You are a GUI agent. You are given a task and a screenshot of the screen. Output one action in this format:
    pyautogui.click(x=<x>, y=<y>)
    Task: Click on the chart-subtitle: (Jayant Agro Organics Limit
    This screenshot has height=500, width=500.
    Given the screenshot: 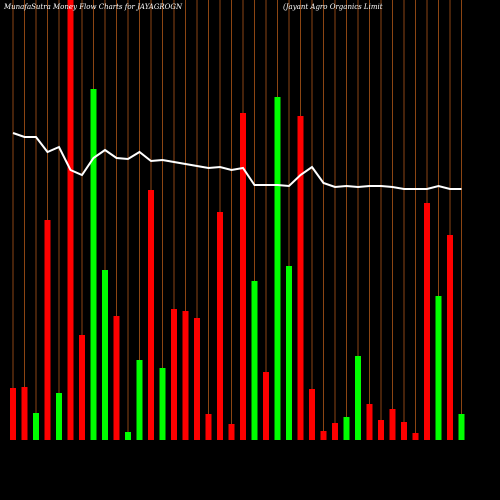 What is the action you would take?
    pyautogui.click(x=333, y=7)
    